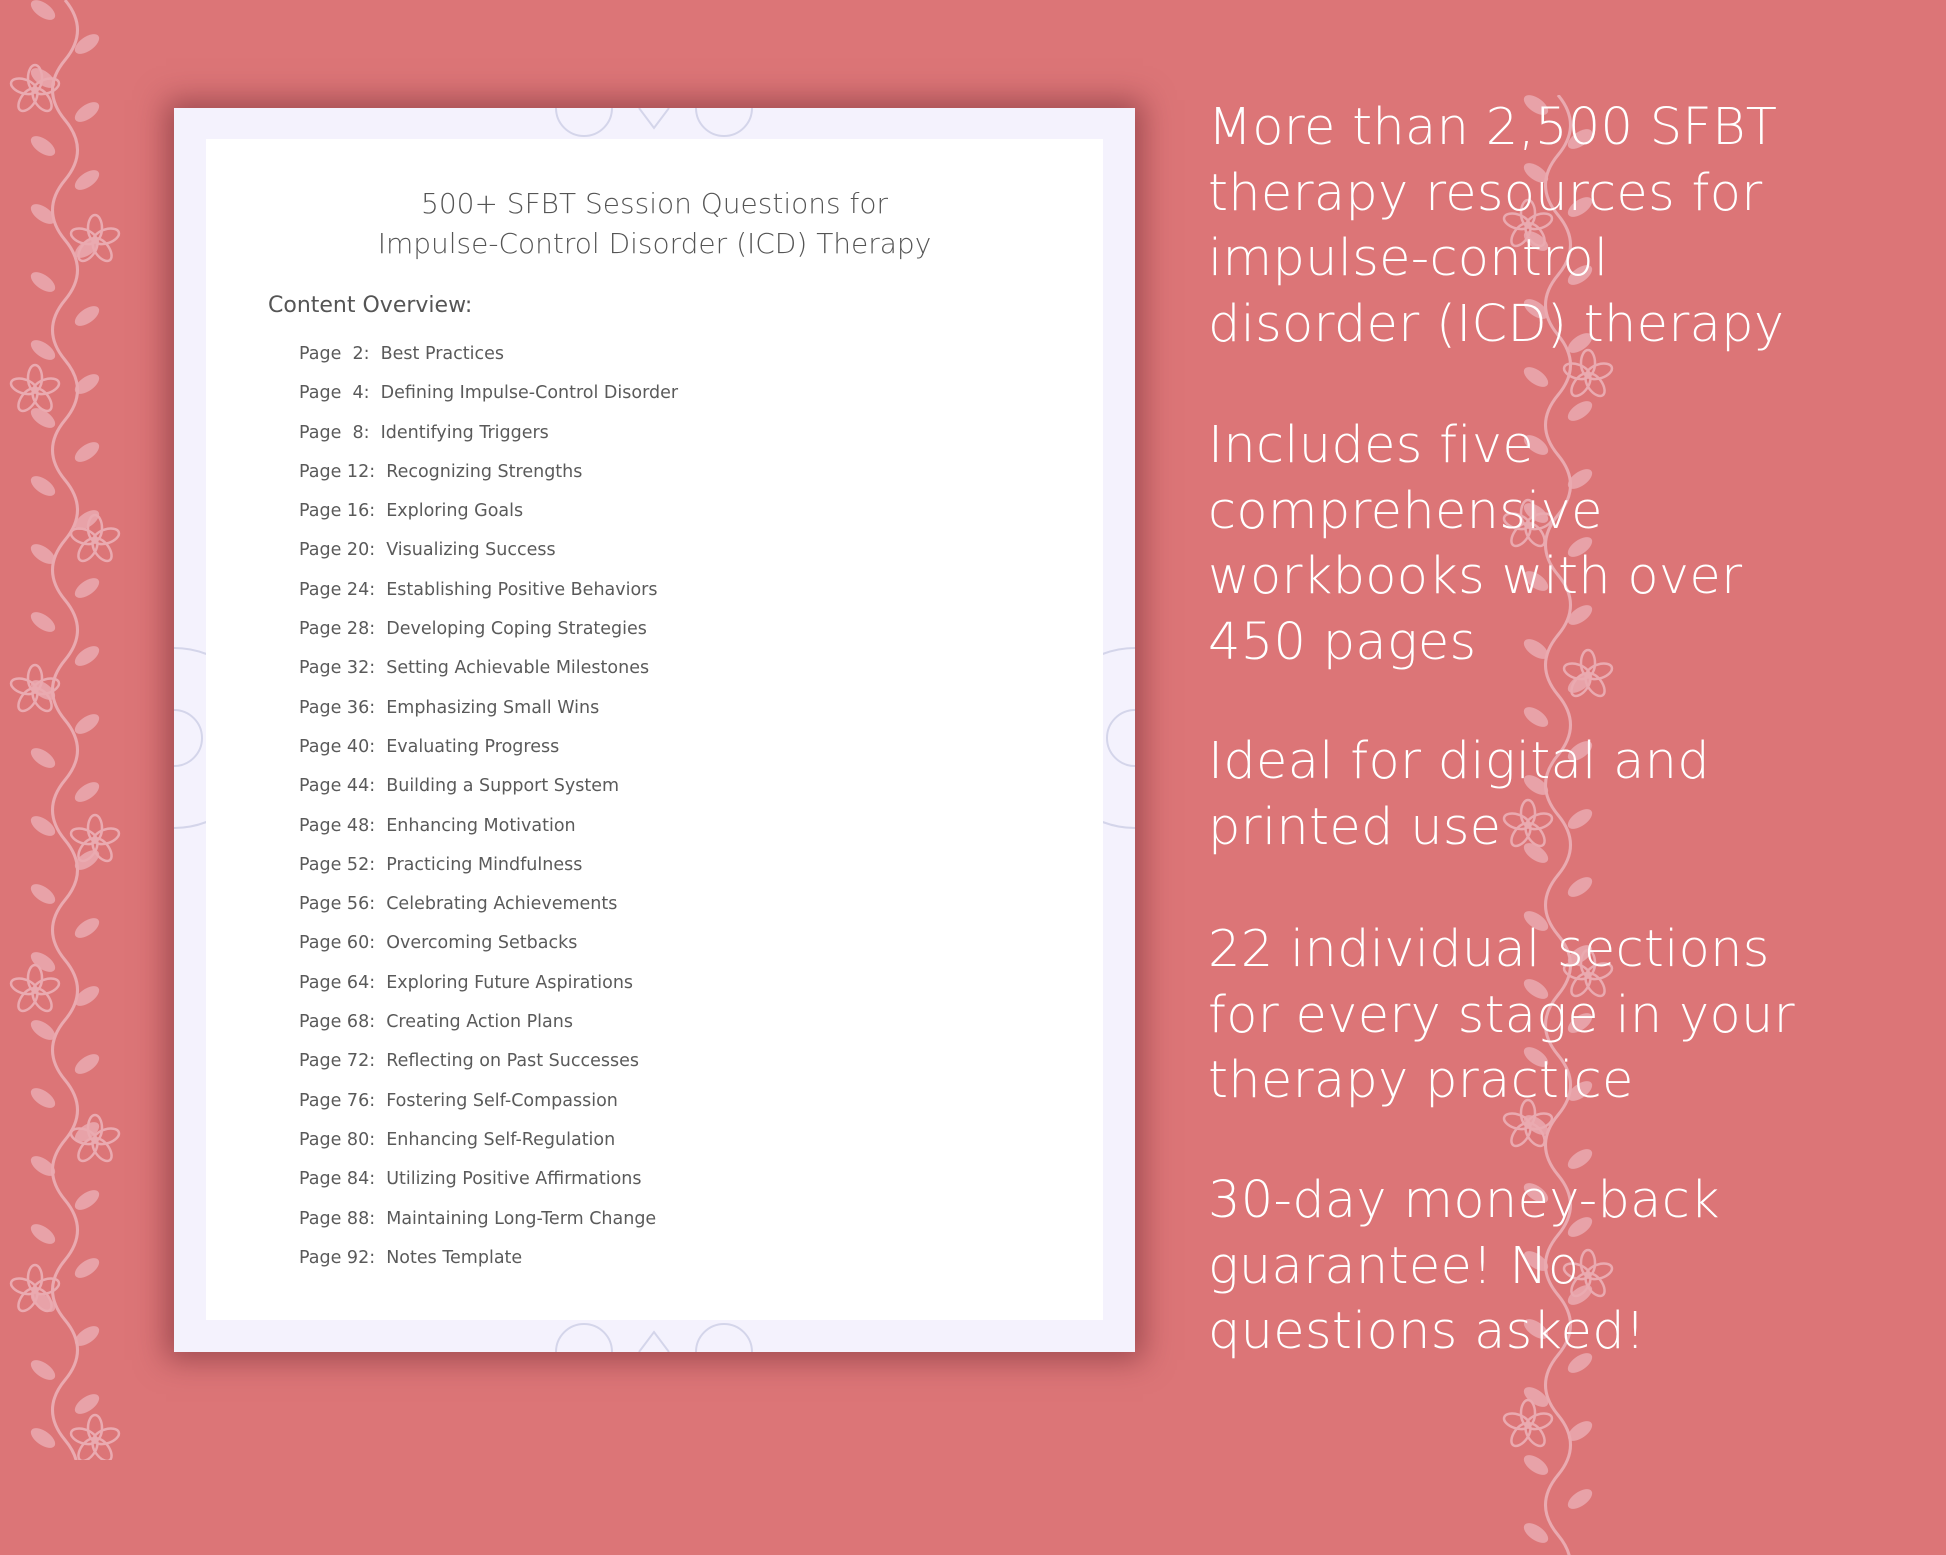  Describe the element at coordinates (438, 943) in the screenshot. I see `toc-item: Page 60: Overcoming Setbacks` at that location.